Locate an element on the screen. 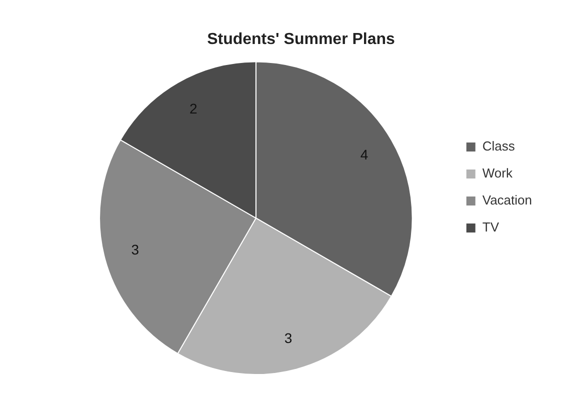 Image resolution: width=562 pixels, height=403 pixels. data-label: 2 is located at coordinates (193, 108).